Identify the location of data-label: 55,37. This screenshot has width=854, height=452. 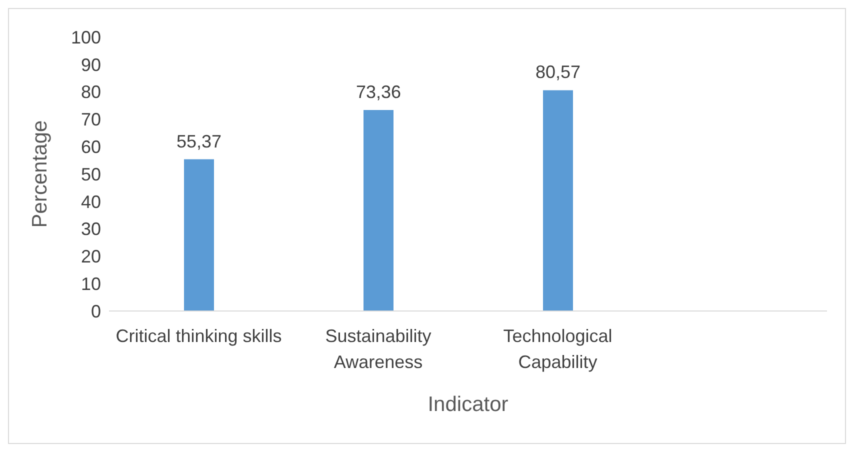
(199, 141).